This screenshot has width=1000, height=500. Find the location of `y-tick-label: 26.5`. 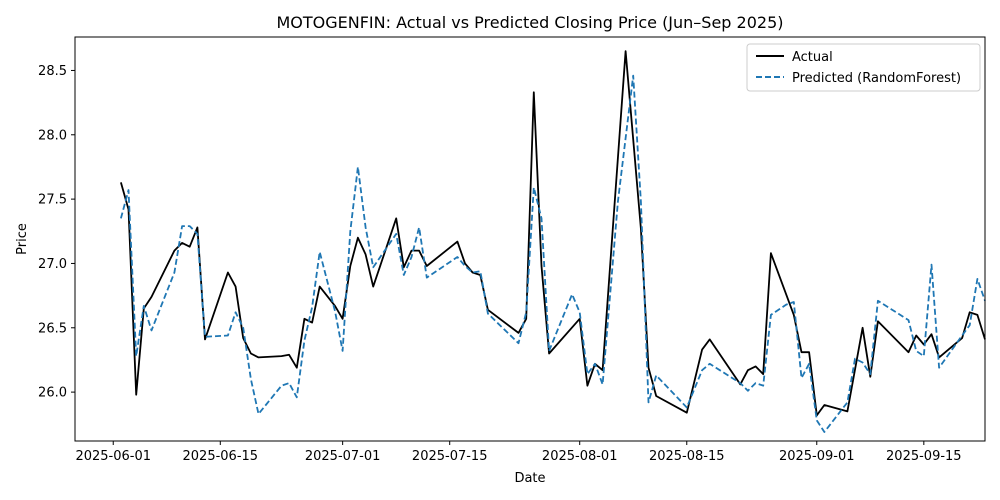

y-tick-label: 26.5 is located at coordinates (52, 328).